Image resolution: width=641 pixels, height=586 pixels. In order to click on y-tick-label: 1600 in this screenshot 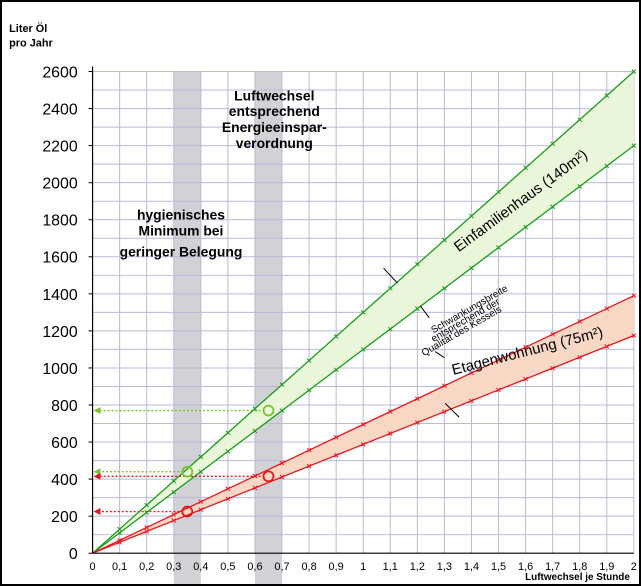, I will do `click(59, 258)`.